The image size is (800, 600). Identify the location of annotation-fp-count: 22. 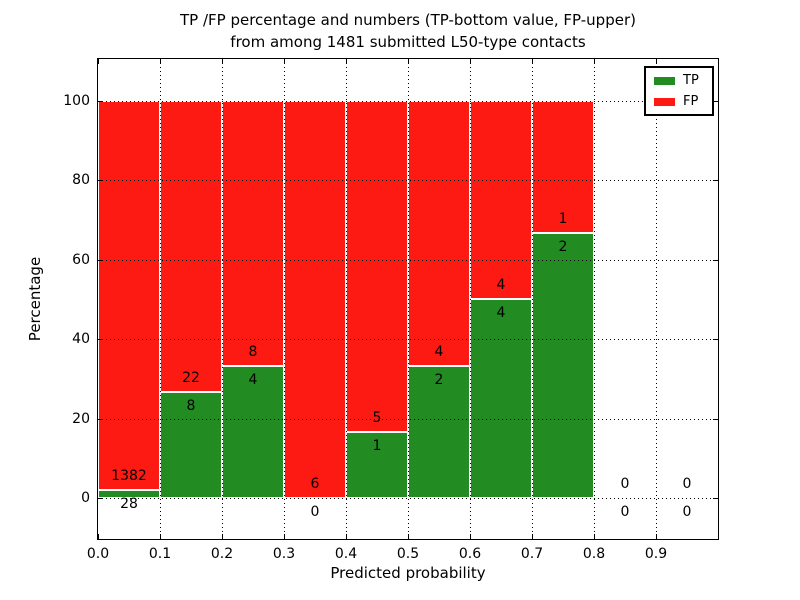
(191, 378).